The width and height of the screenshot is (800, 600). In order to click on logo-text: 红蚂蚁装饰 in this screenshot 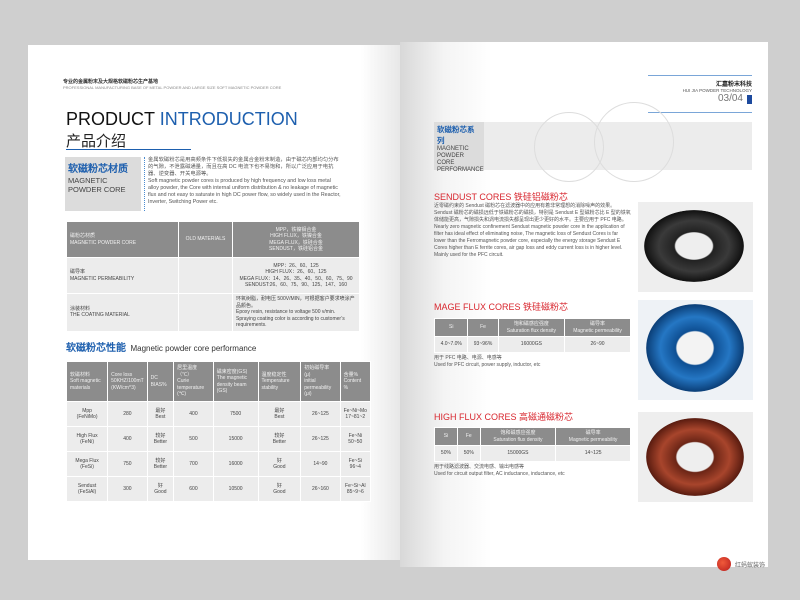, I will do `click(750, 566)`.